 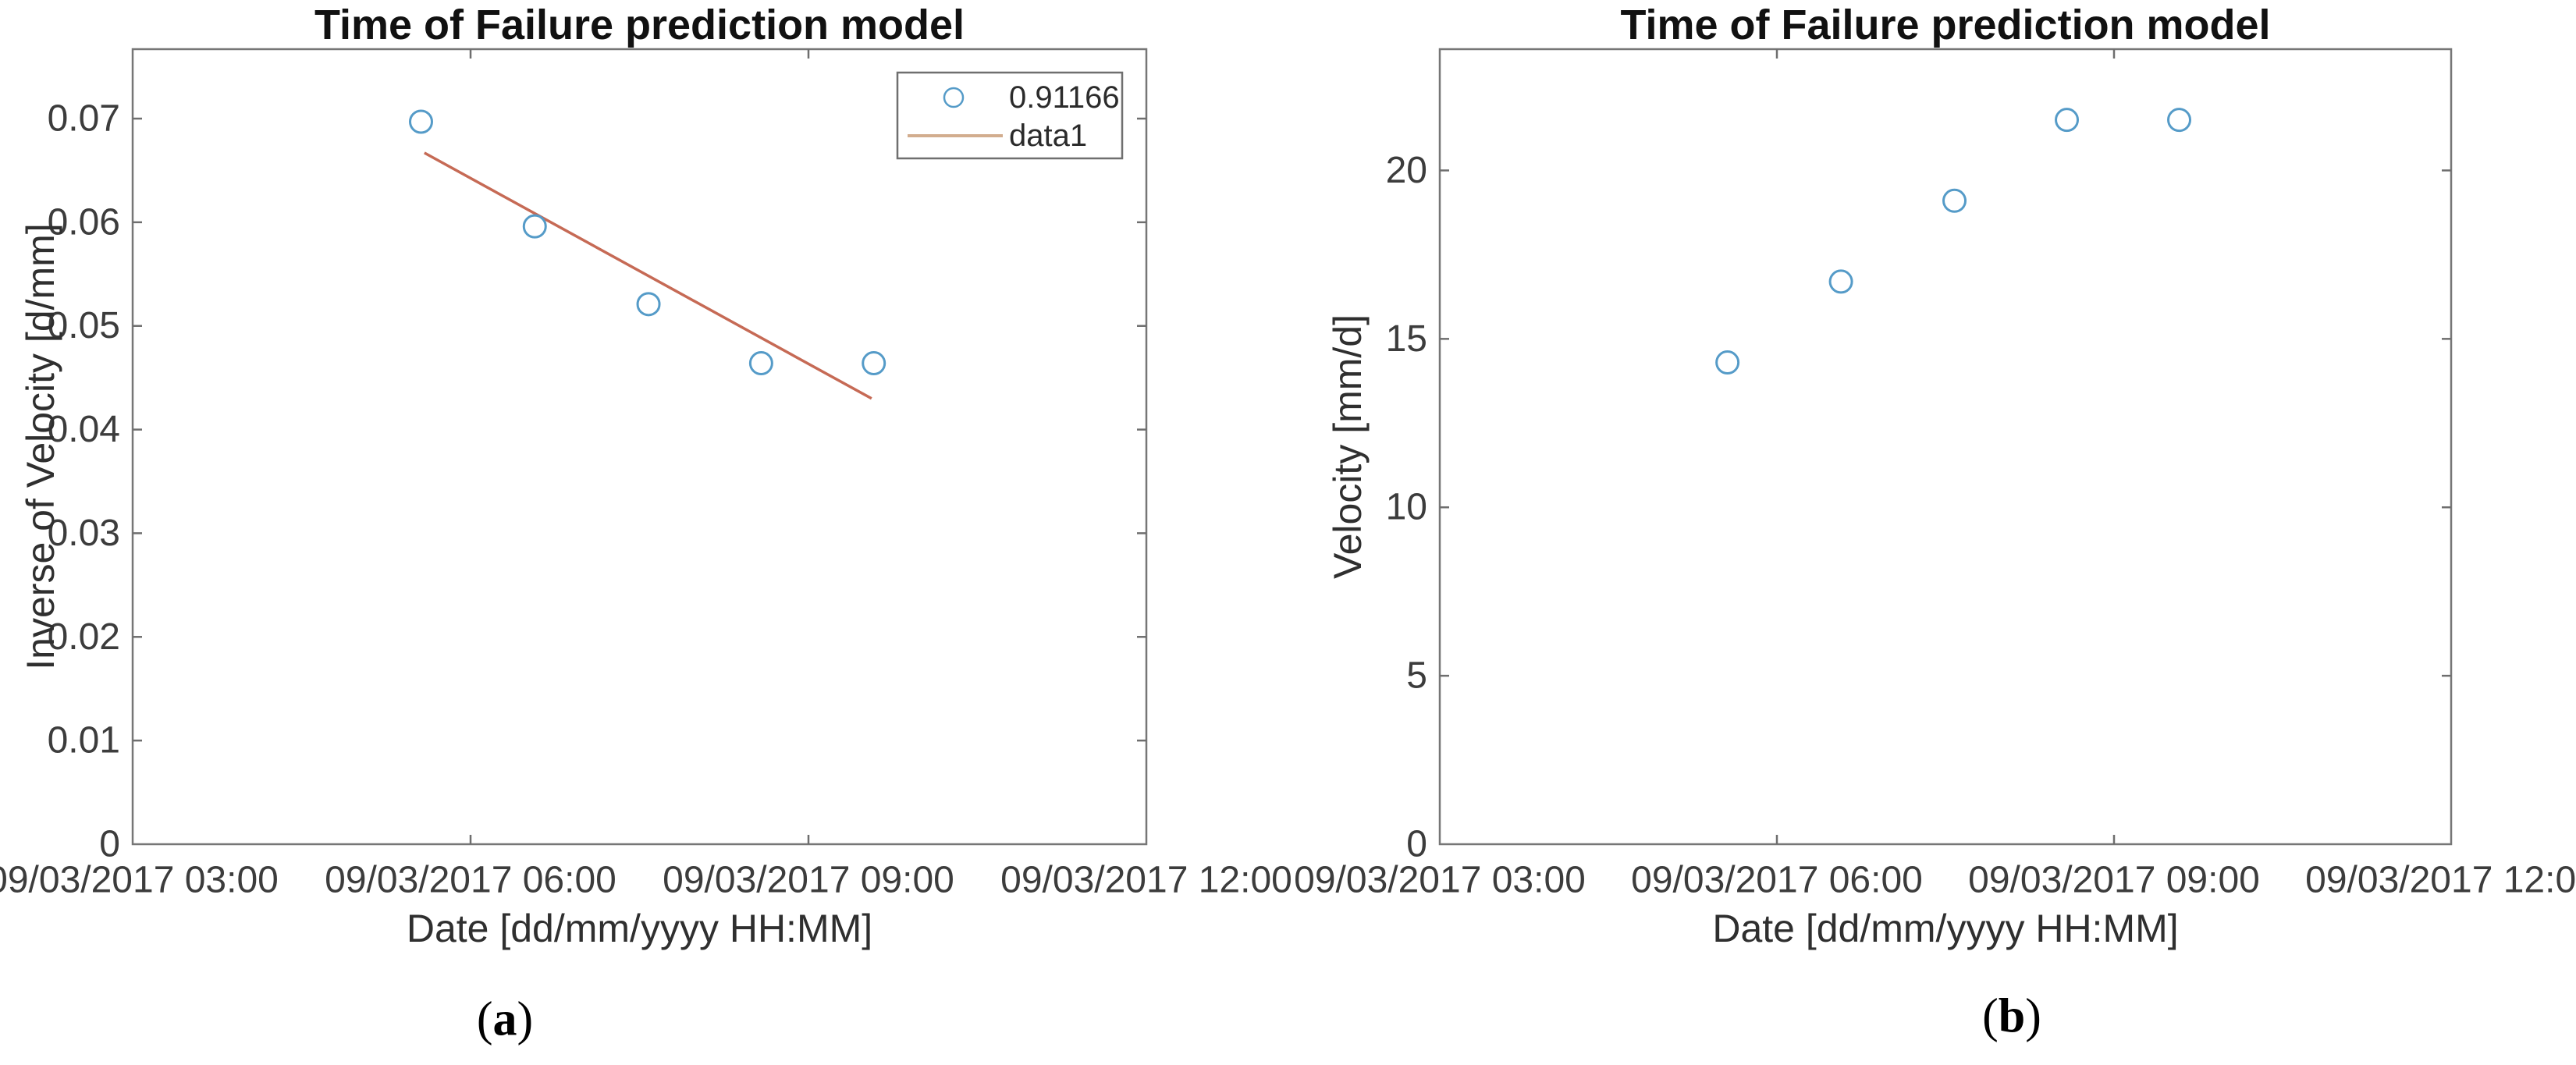 What do you see at coordinates (1406, 170) in the screenshot?
I see `y-tick-label: 20` at bounding box center [1406, 170].